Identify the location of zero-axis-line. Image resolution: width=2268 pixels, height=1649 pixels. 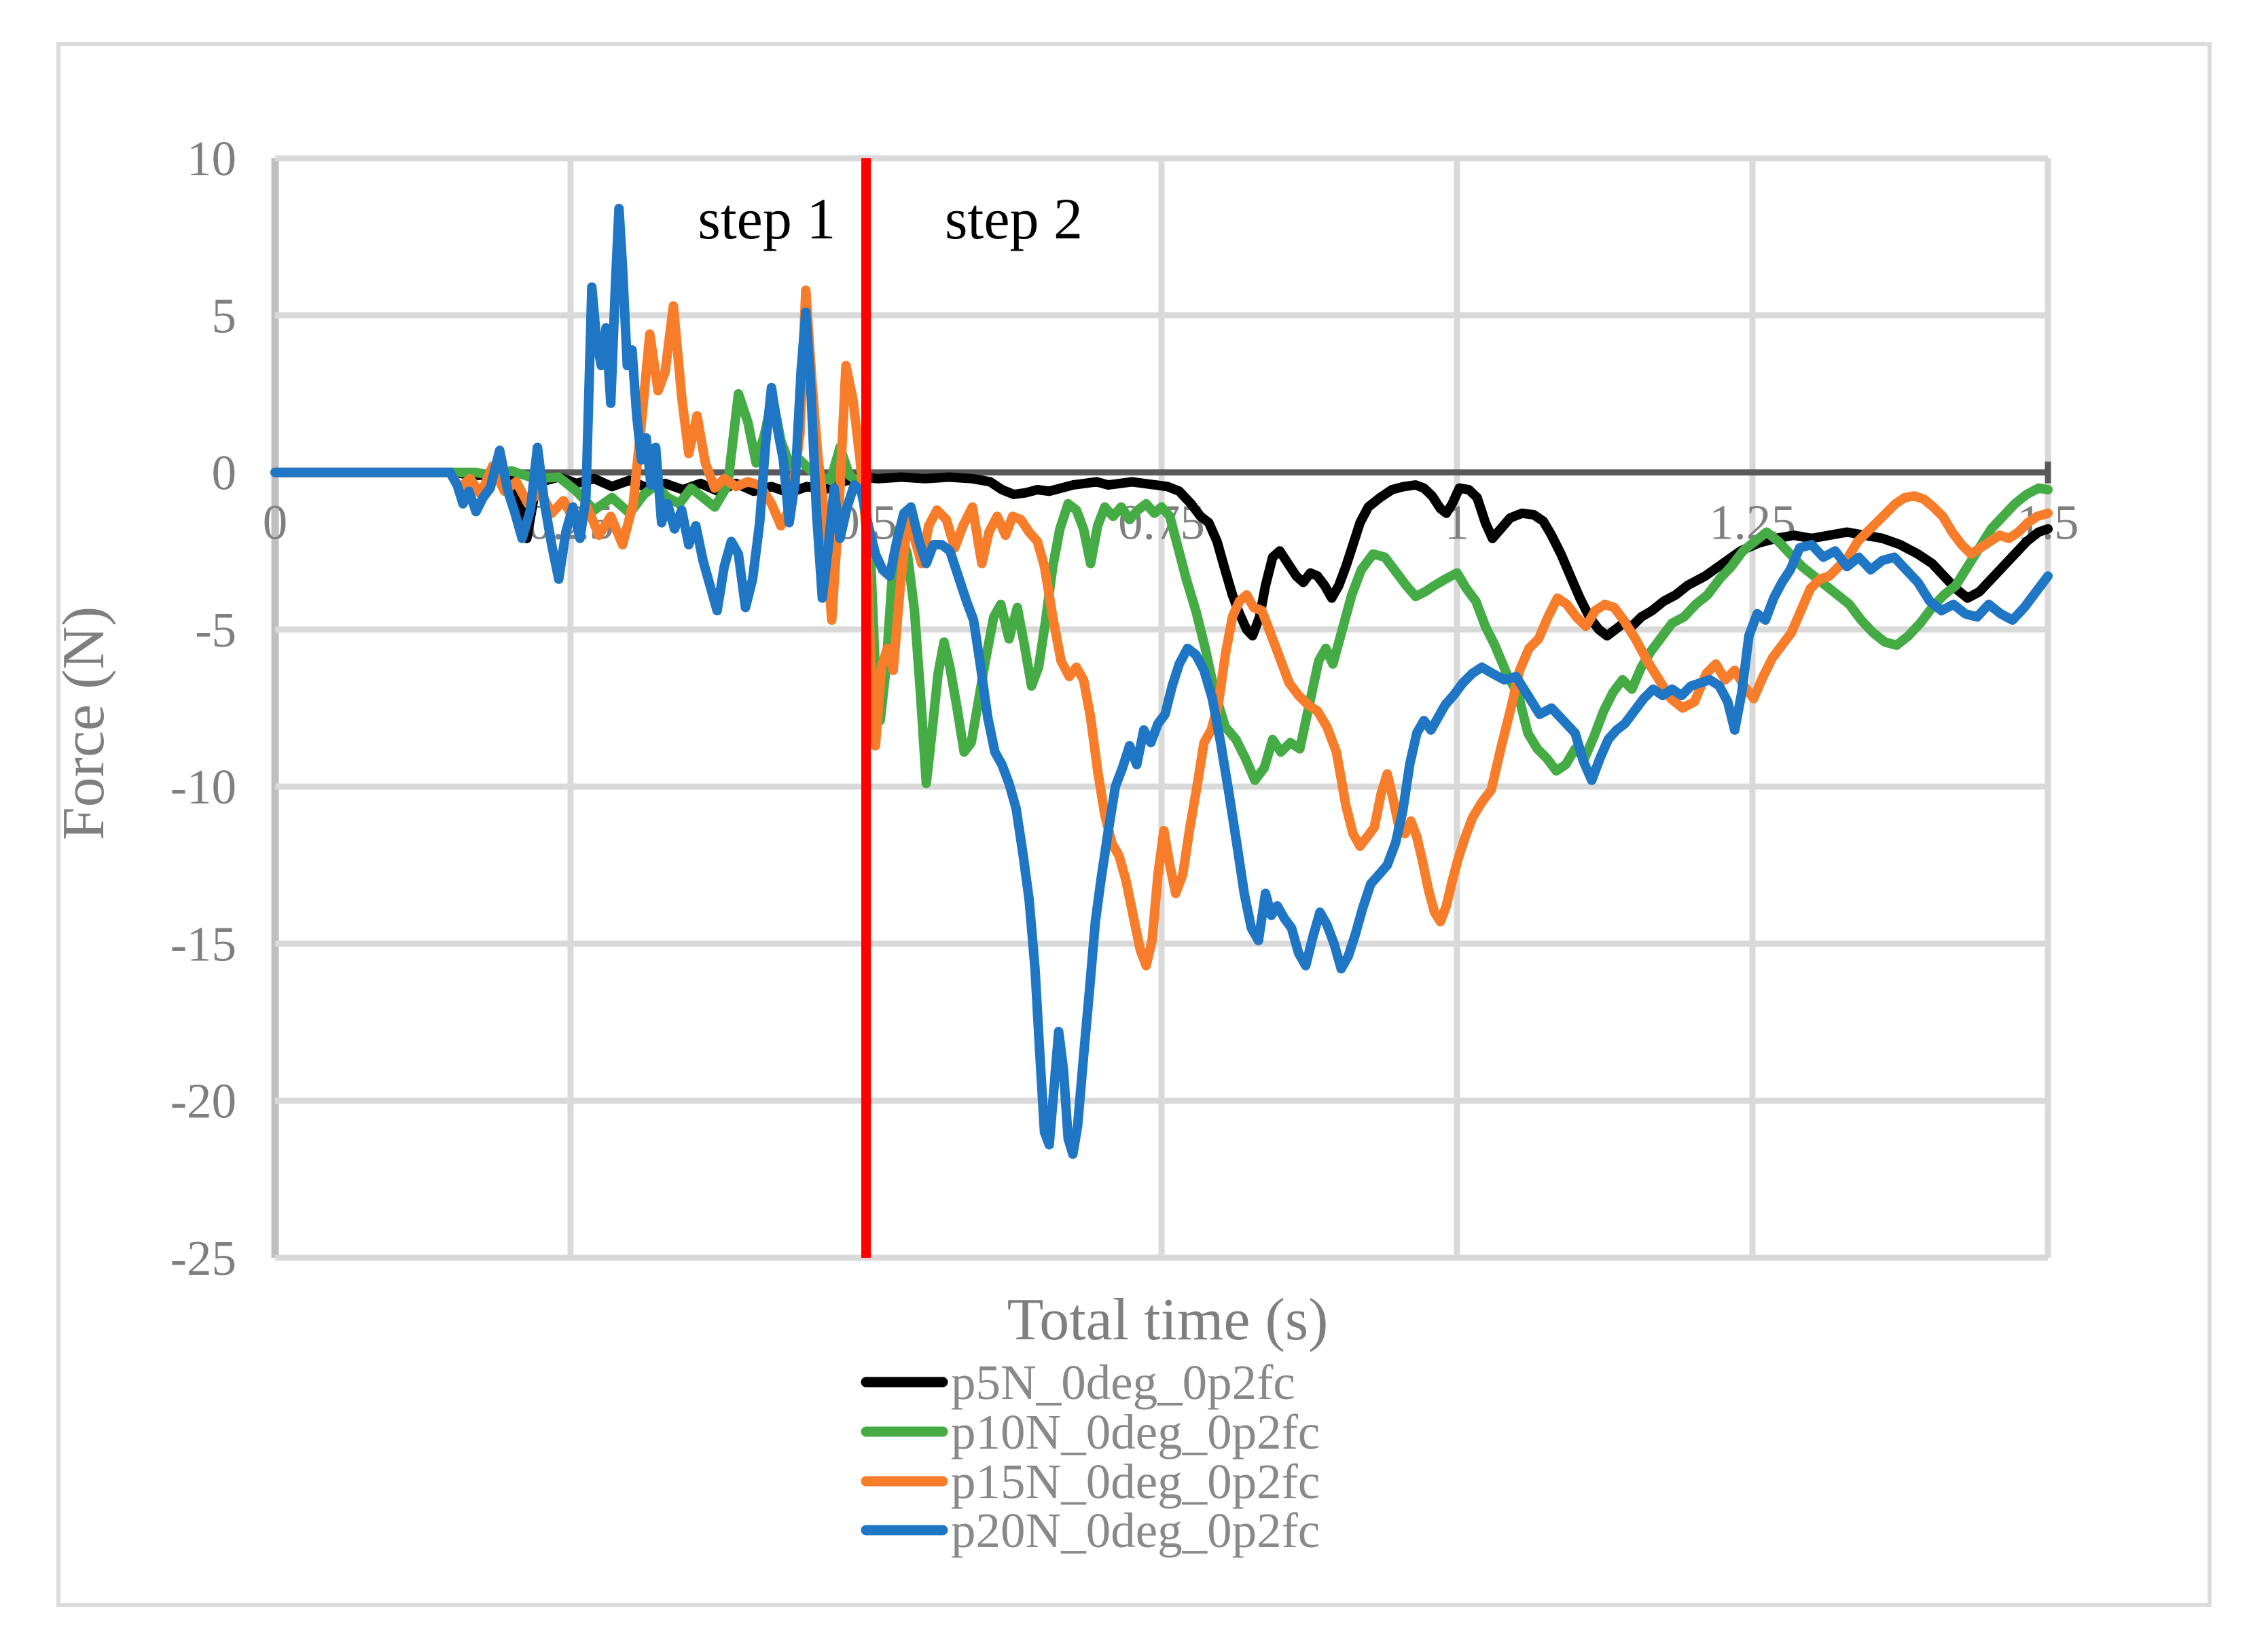
(1163, 472).